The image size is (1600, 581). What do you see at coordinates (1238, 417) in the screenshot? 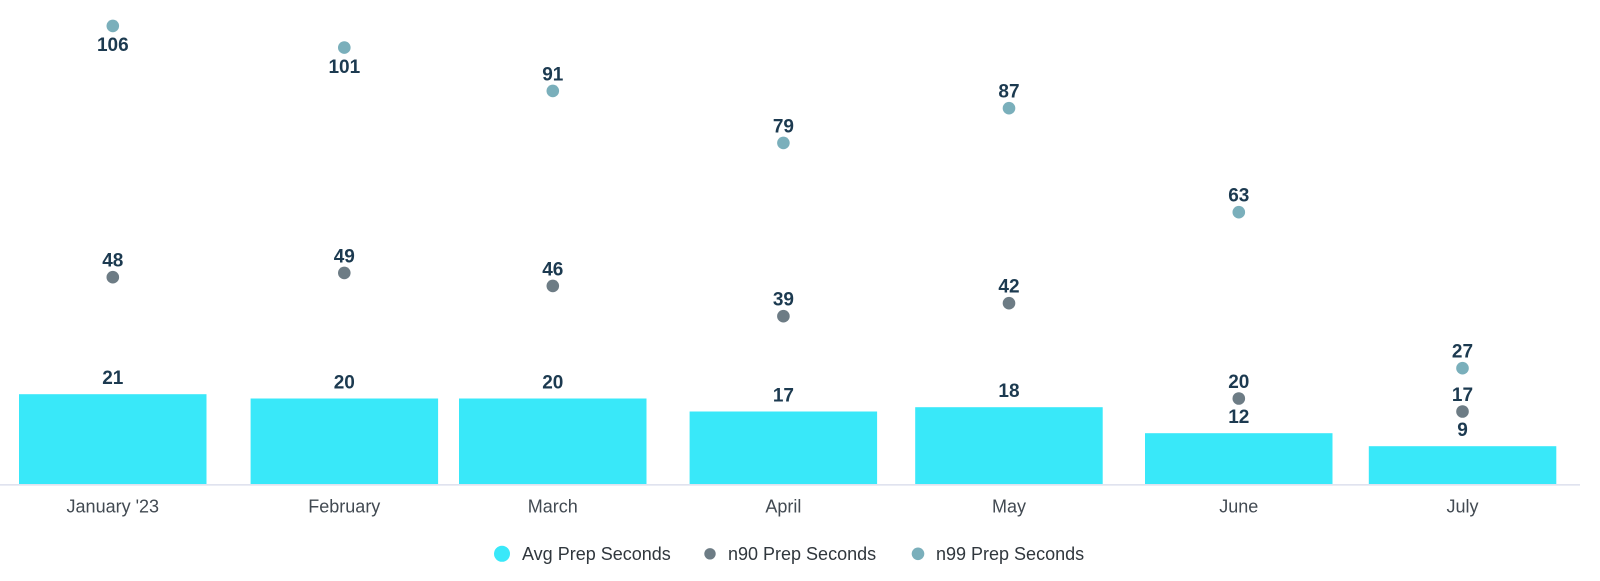
I see `svg-text: 12` at bounding box center [1238, 417].